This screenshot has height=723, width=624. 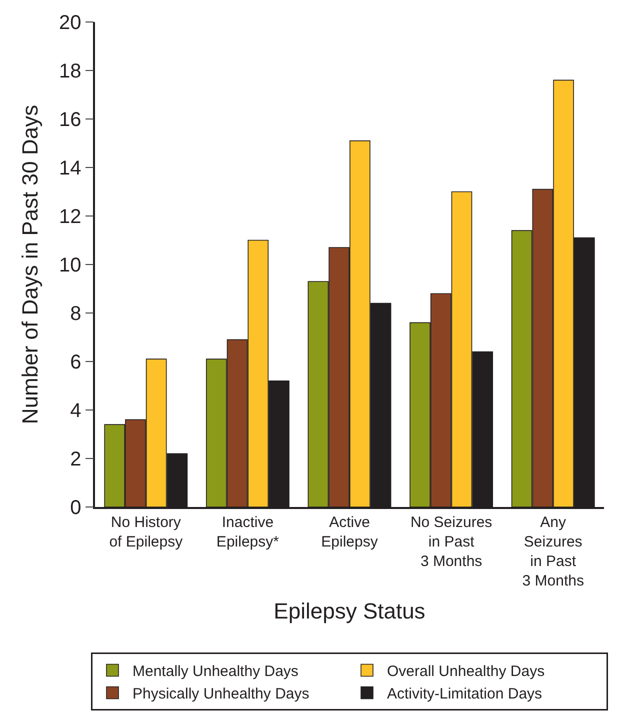 I want to click on y-tick-label: 10, so click(x=70, y=265).